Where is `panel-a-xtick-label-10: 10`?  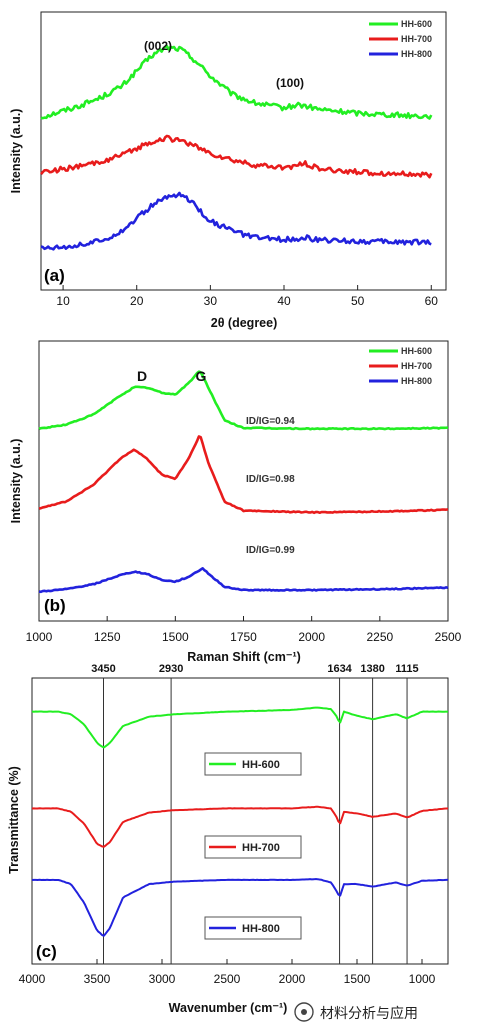
panel-a-xtick-label-10: 10 is located at coordinates (63, 301).